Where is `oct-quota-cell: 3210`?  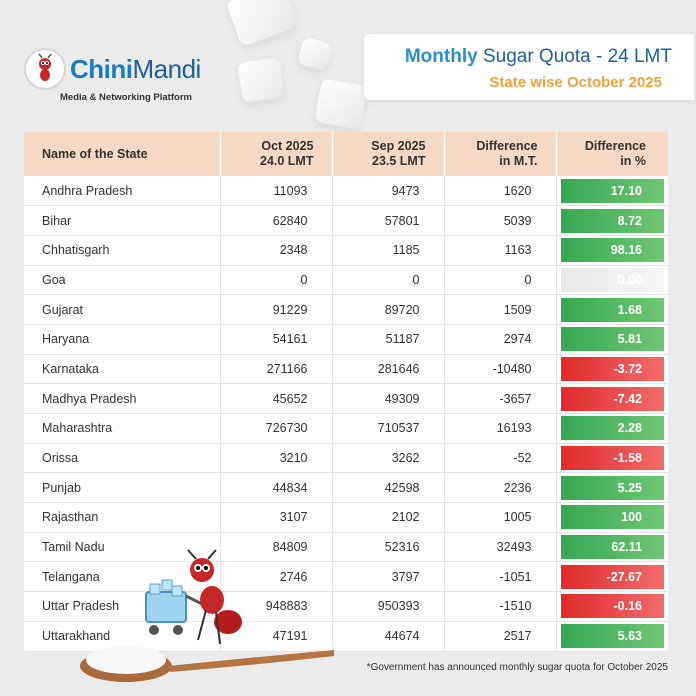 oct-quota-cell: 3210 is located at coordinates (276, 458).